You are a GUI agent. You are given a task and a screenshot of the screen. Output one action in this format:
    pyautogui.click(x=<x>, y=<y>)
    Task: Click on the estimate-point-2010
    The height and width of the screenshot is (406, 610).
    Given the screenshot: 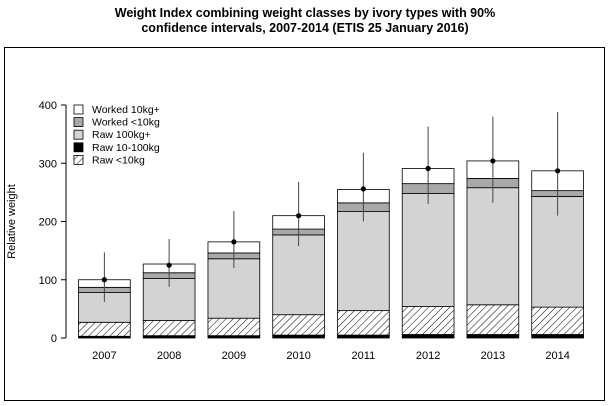 What is the action you would take?
    pyautogui.click(x=299, y=216)
    